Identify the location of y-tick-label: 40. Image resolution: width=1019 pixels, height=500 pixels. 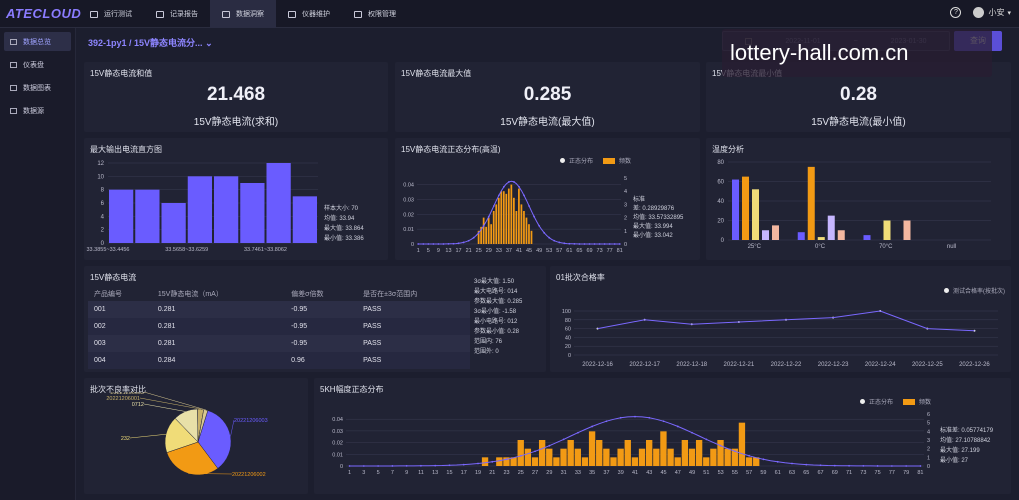
(568, 338).